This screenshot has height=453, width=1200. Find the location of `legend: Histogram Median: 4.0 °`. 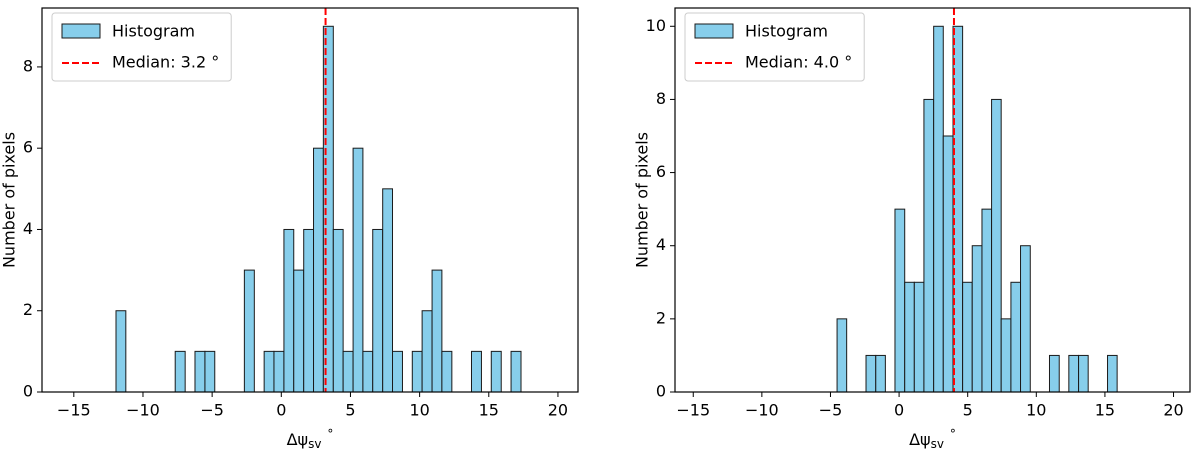

legend: Histogram Median: 4.0 ° is located at coordinates (774, 47).